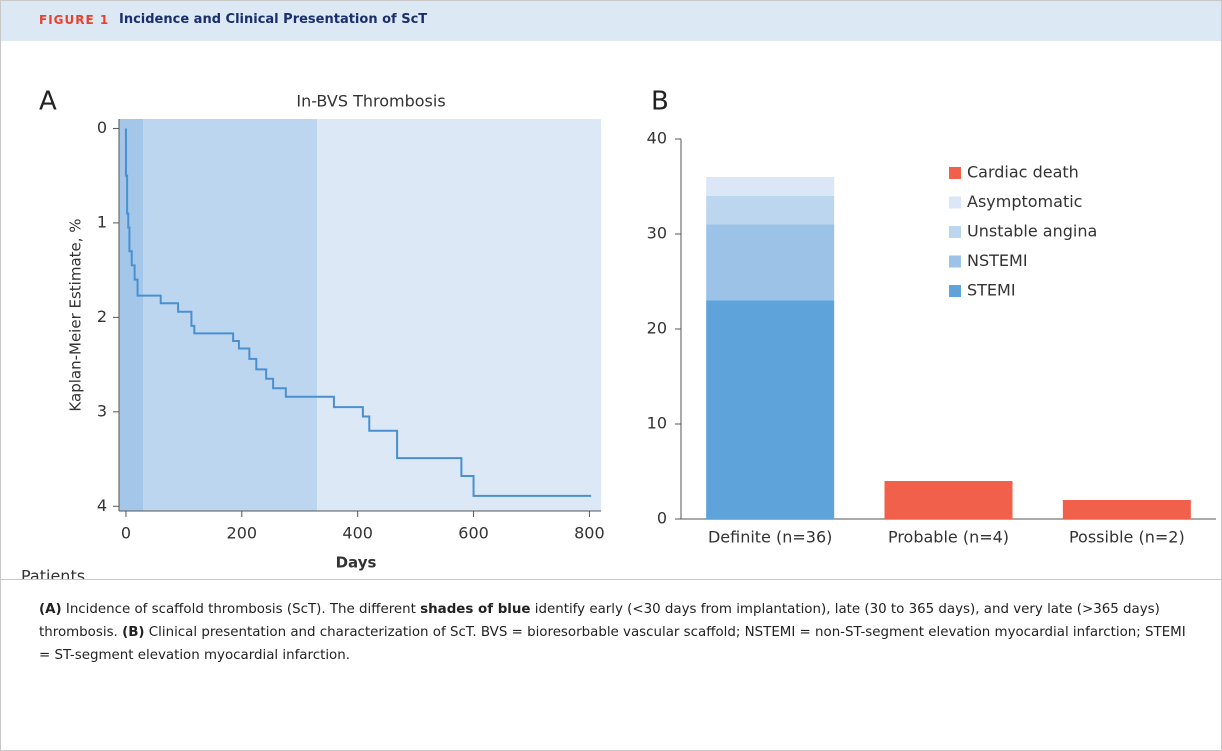  Describe the element at coordinates (102, 221) in the screenshot. I see `y-tick-label: 1` at that location.